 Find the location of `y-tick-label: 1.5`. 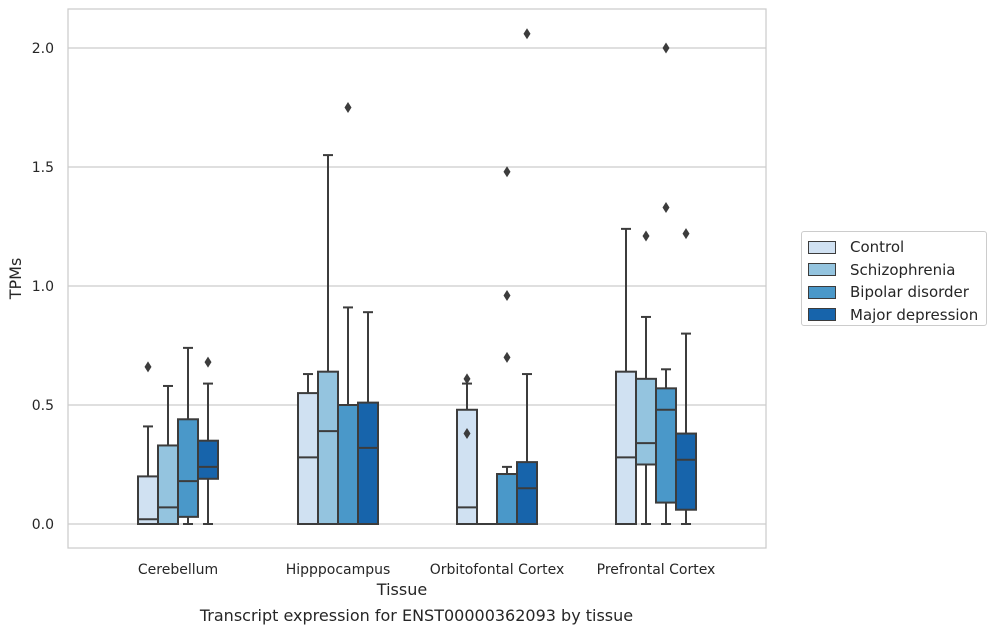

y-tick-label: 1.5 is located at coordinates (43, 168).